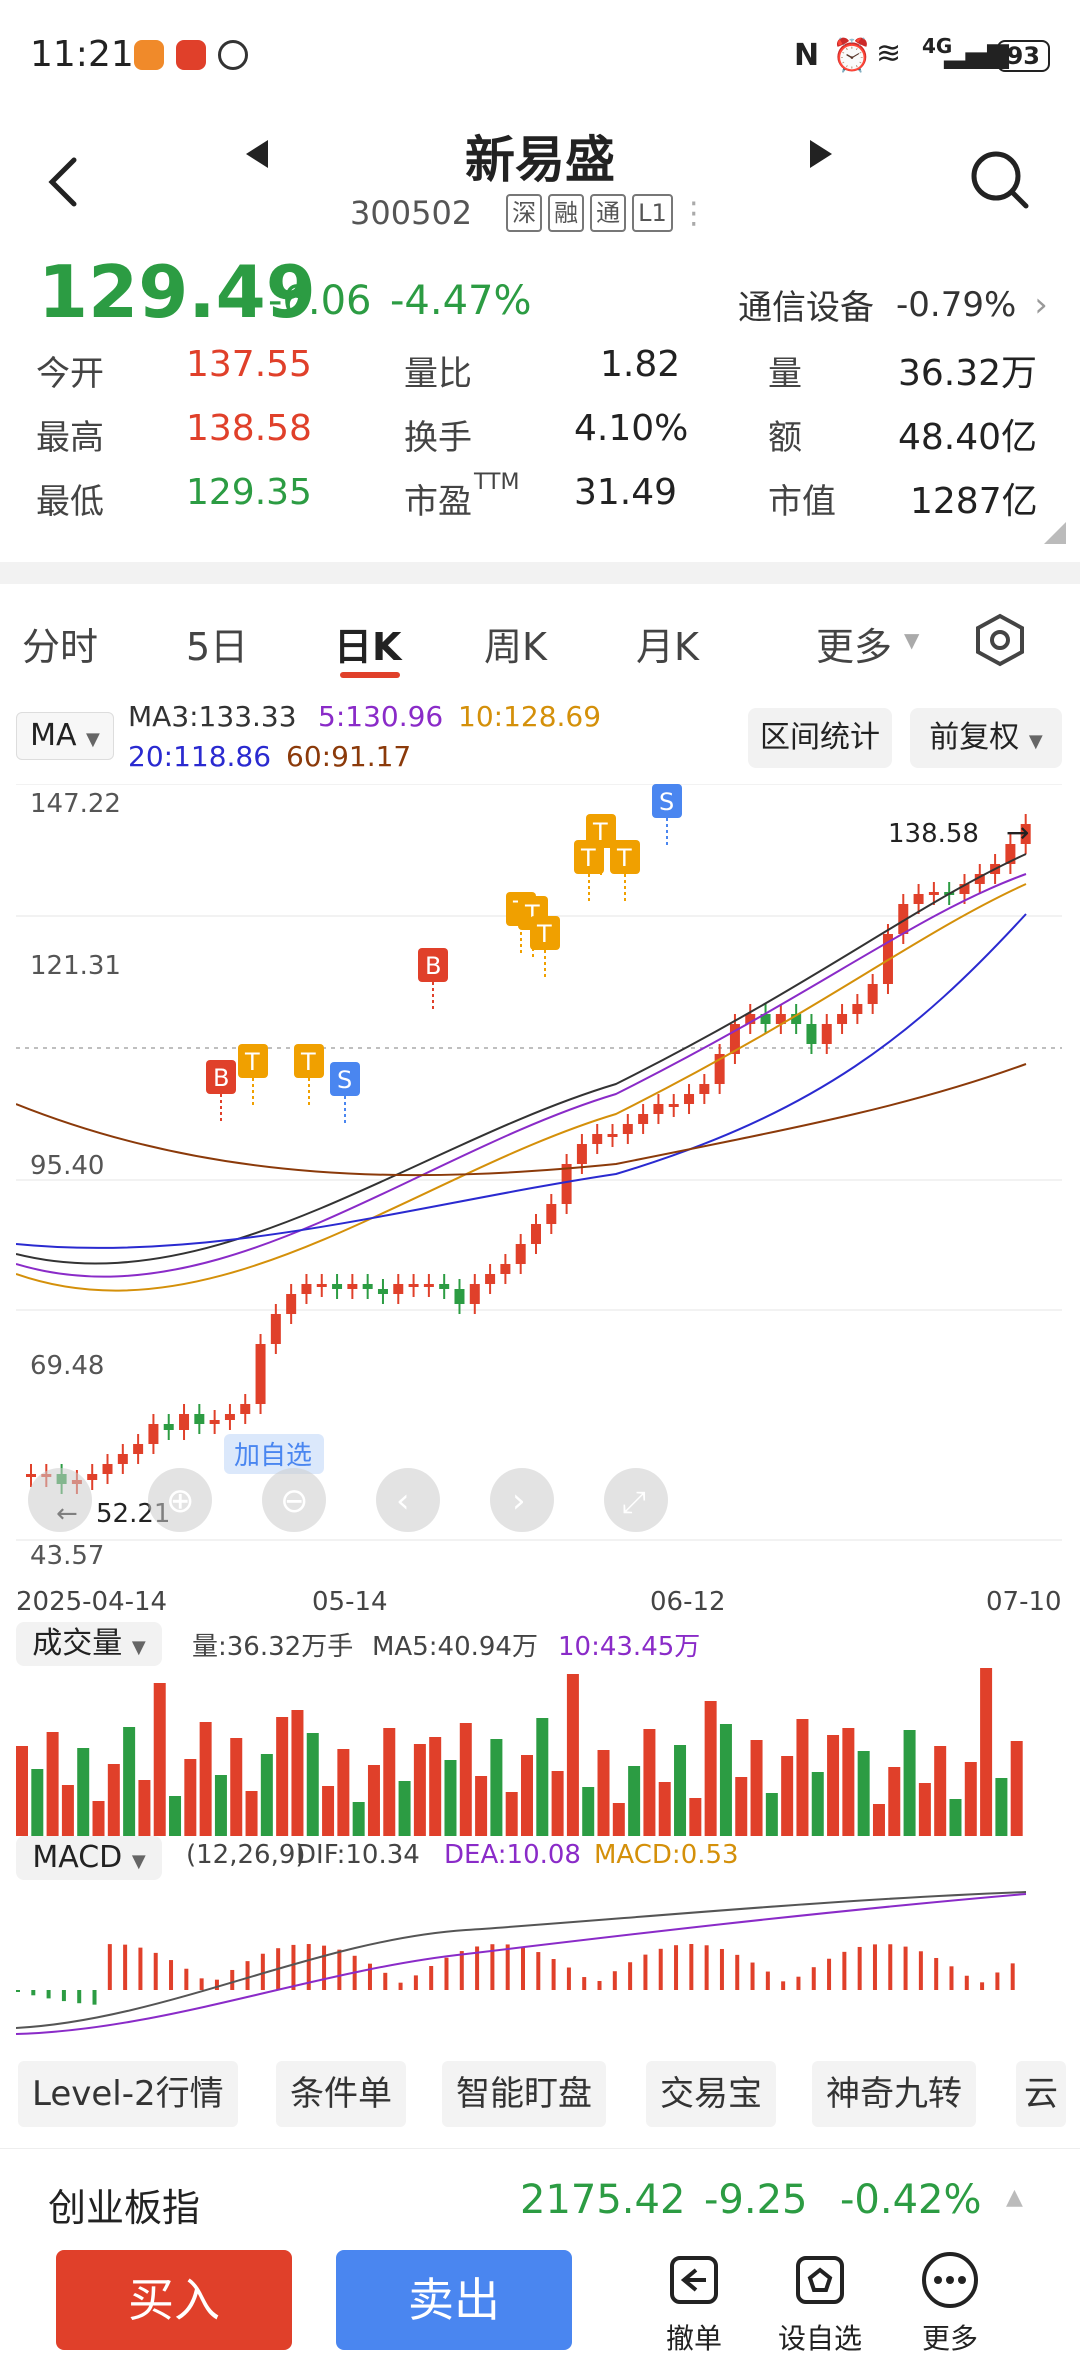  What do you see at coordinates (524, 2094) in the screenshot?
I see `chip-smart-watch: 智能盯盘` at bounding box center [524, 2094].